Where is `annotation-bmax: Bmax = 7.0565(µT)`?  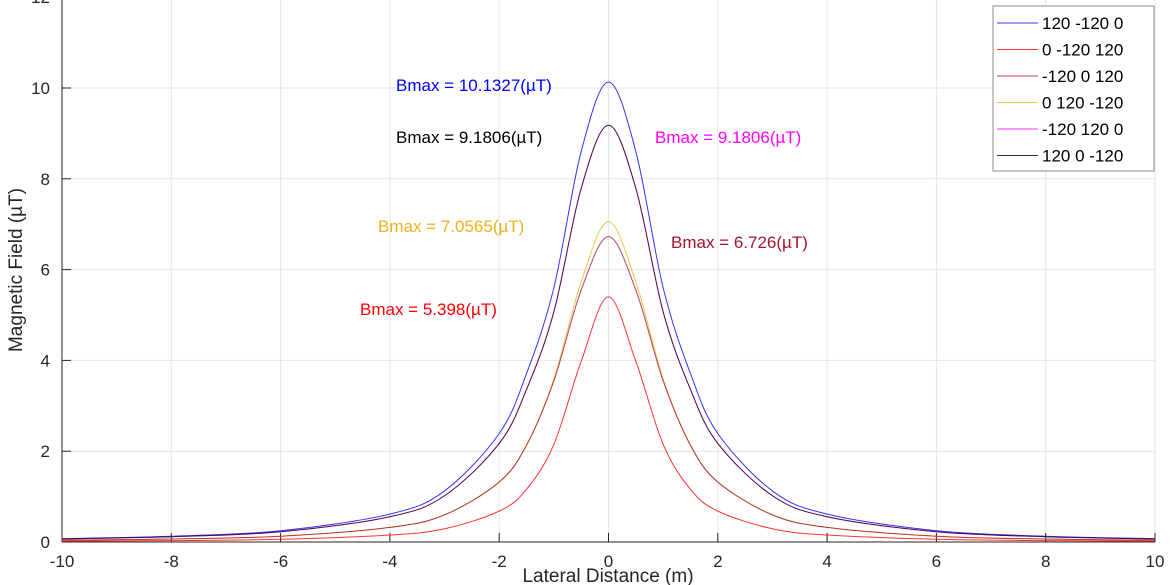
annotation-bmax: Bmax = 7.0565(µT) is located at coordinates (451, 226).